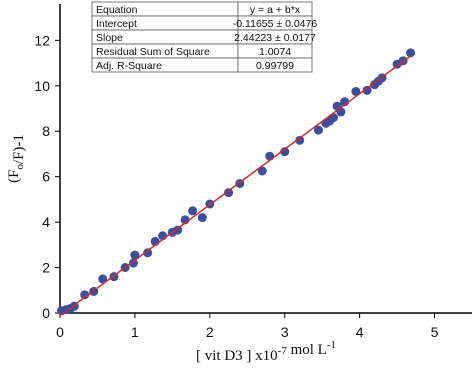 The image size is (474, 368). What do you see at coordinates (210, 332) in the screenshot?
I see `x-tick-label: 2` at bounding box center [210, 332].